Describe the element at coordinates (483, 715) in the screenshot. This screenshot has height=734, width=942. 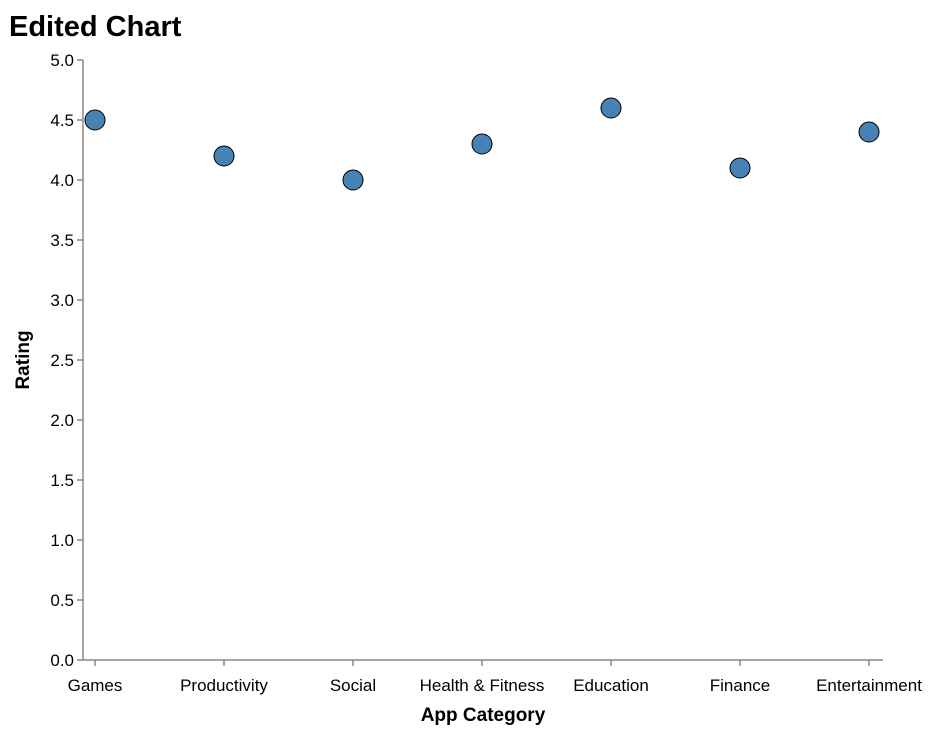
I see `x-axis-title: App Category` at that location.